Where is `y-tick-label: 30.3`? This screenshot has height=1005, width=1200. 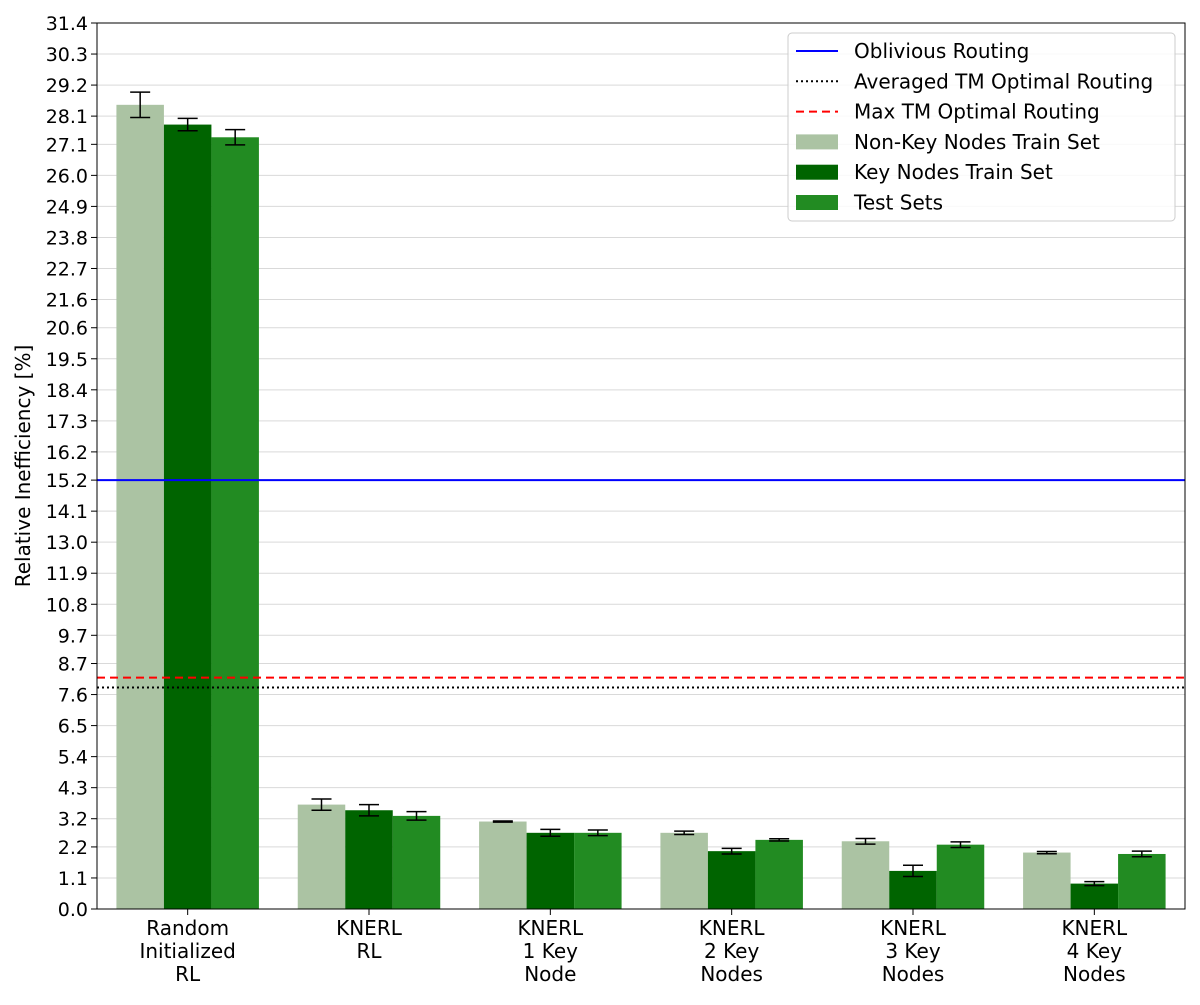
y-tick-label: 30.3 is located at coordinates (67, 55).